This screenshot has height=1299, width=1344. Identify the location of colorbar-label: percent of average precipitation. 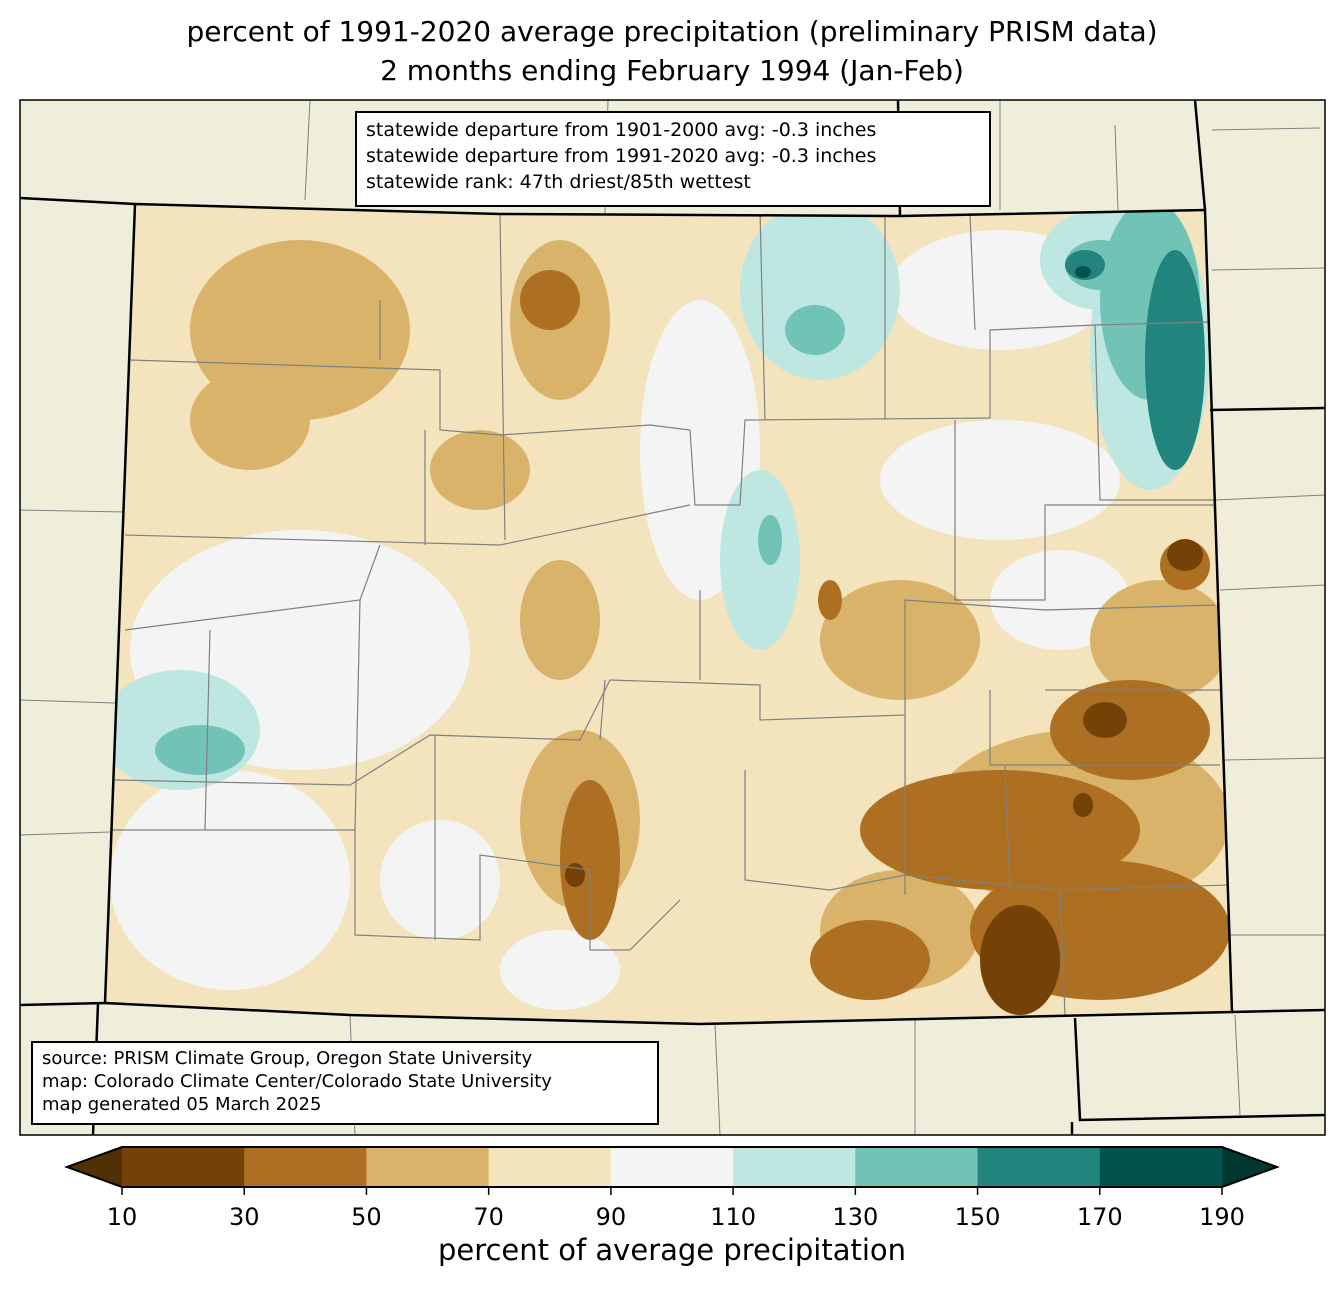
(672, 1250).